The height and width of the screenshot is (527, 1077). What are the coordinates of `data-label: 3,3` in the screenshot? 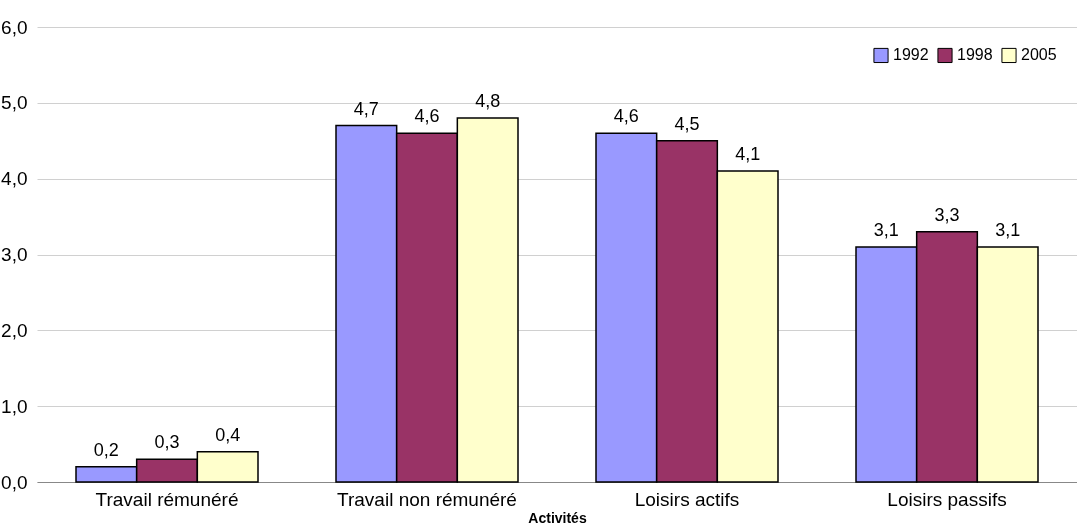 It's located at (947, 214).